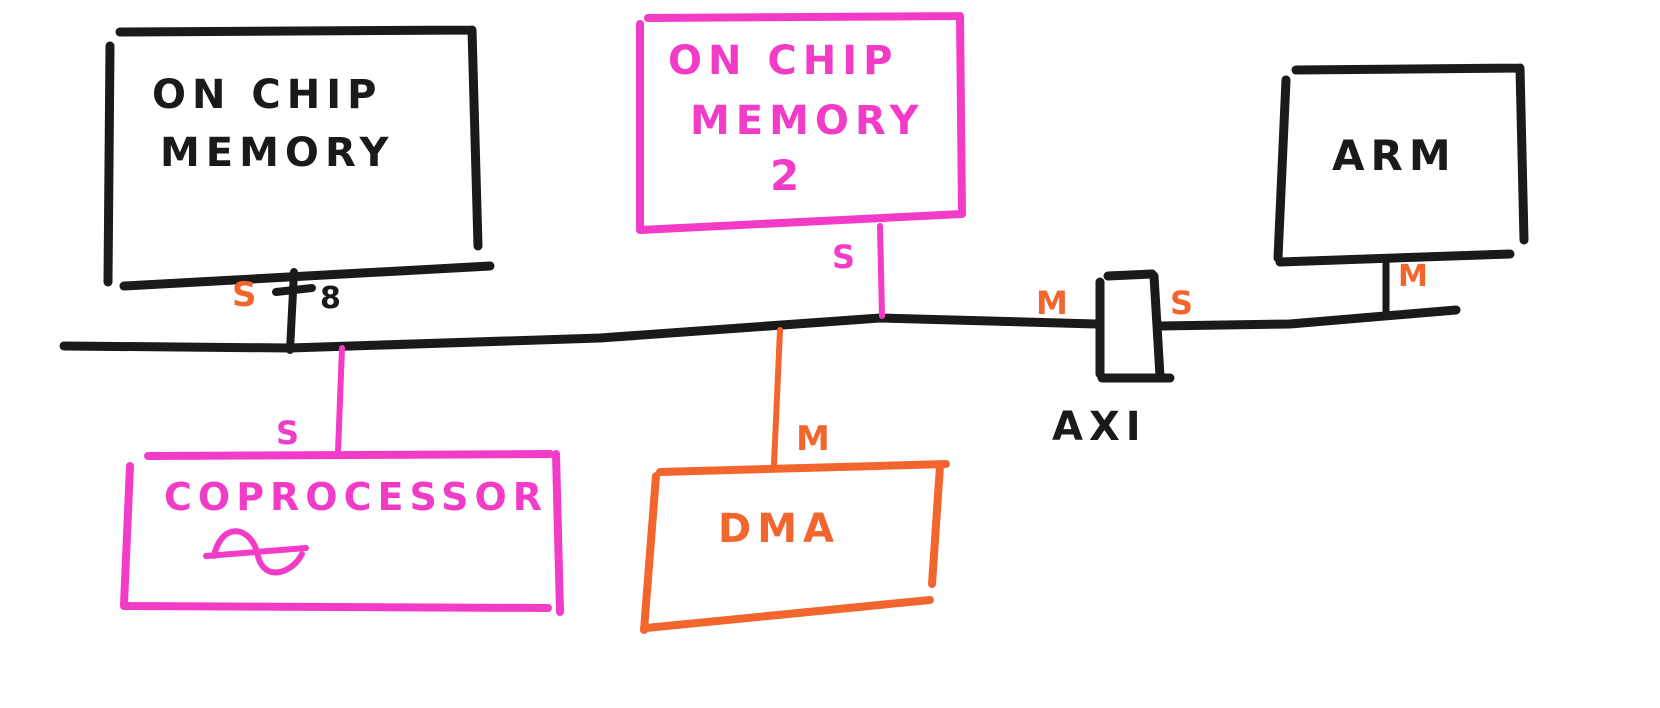 The image size is (1660, 708). What do you see at coordinates (807, 121) in the screenshot?
I see `onchip-memory2-label-line2: MEMORY` at bounding box center [807, 121].